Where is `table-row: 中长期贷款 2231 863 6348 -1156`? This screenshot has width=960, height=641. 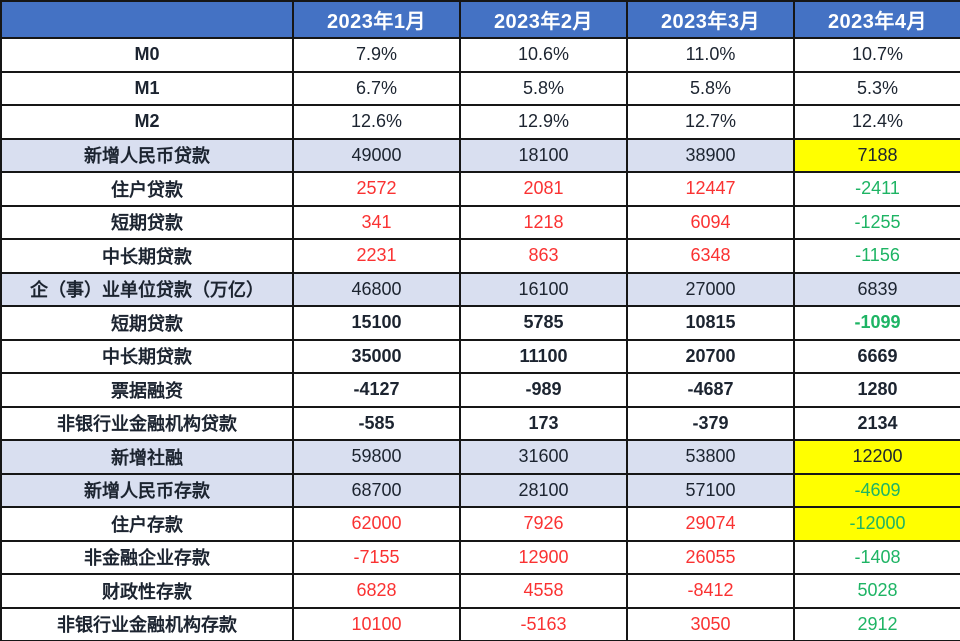
table-row: 中长期贷款 2231 863 6348 -1156 is located at coordinates (480, 256).